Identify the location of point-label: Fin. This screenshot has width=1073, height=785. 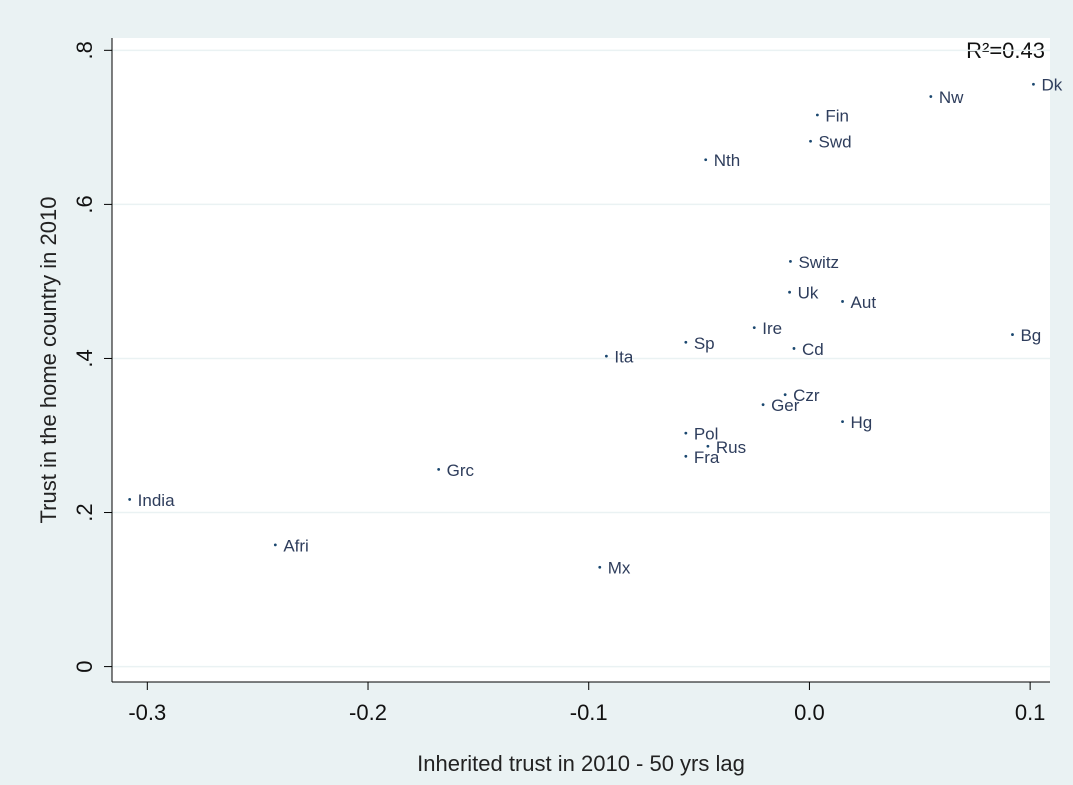
(837, 116).